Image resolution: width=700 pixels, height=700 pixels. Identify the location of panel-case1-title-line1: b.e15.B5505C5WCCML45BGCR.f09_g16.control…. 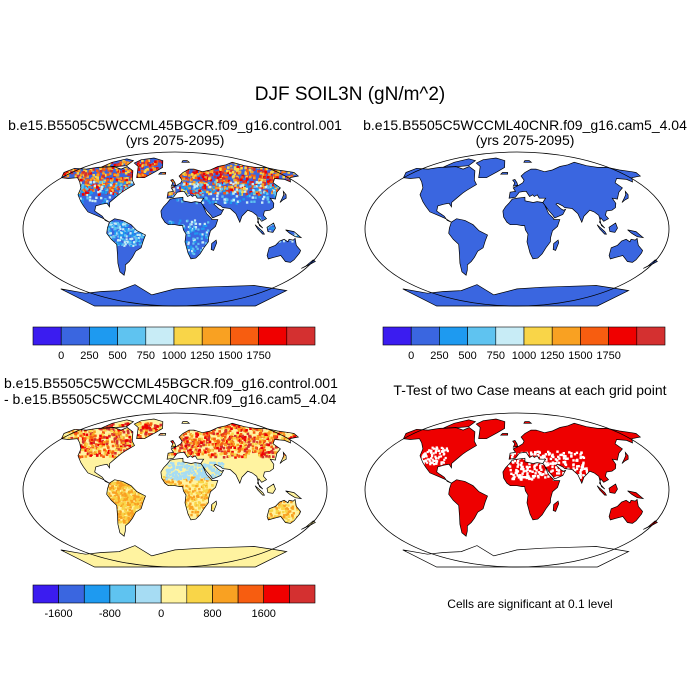
(175, 125).